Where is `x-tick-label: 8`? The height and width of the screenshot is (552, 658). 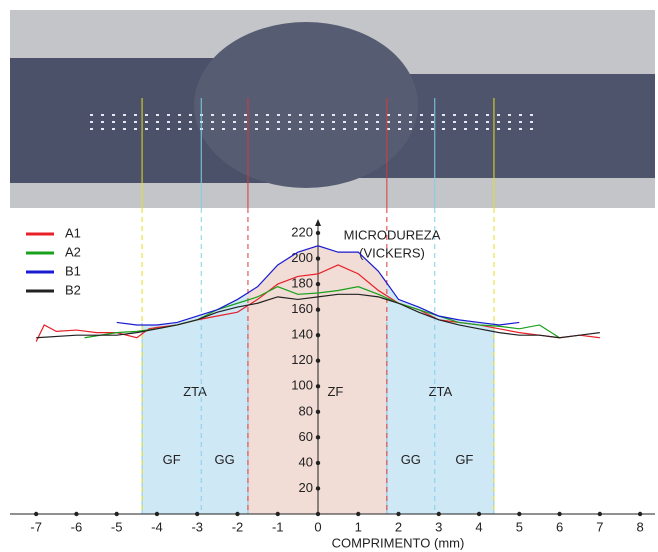 x-tick-label: 8 is located at coordinates (639, 526).